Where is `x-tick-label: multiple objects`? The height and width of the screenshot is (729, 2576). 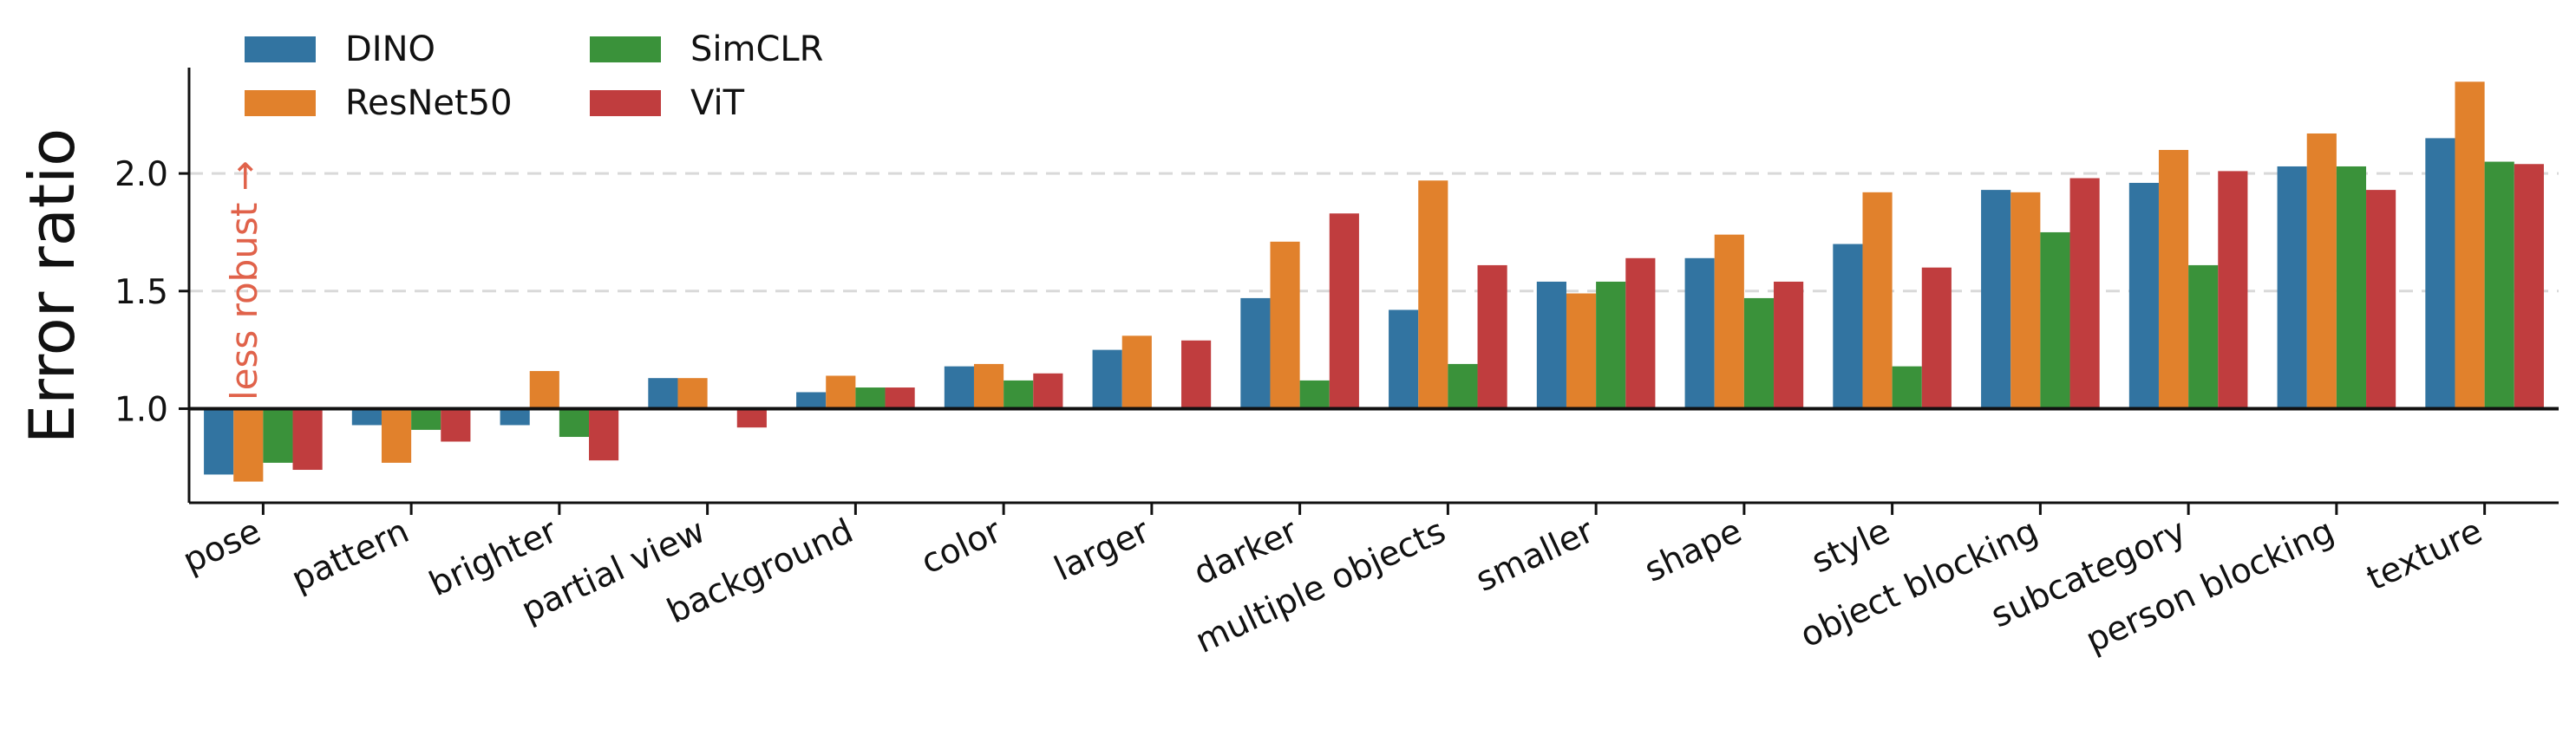 x-tick-label: multiple objects is located at coordinates (1321, 586).